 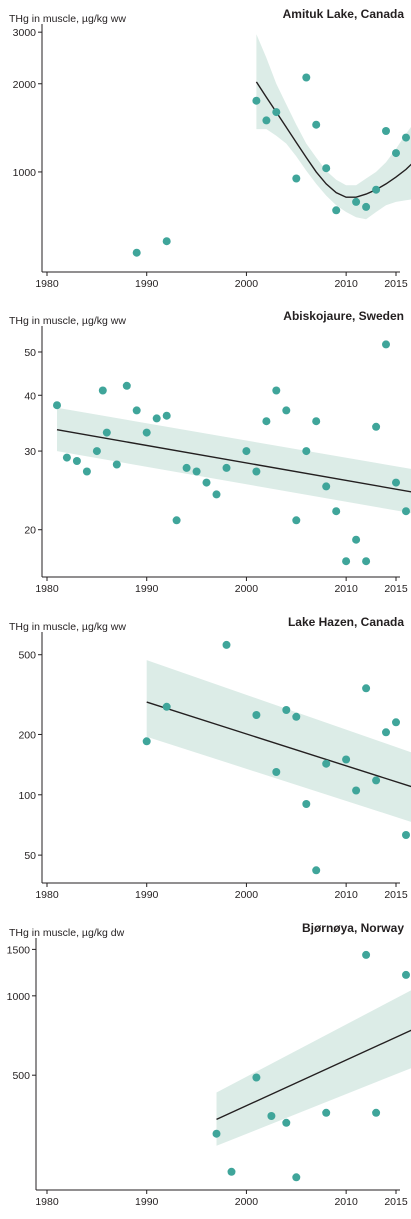 I want to click on chart-title: Abiskojaure, Sweden, so click(x=343, y=316).